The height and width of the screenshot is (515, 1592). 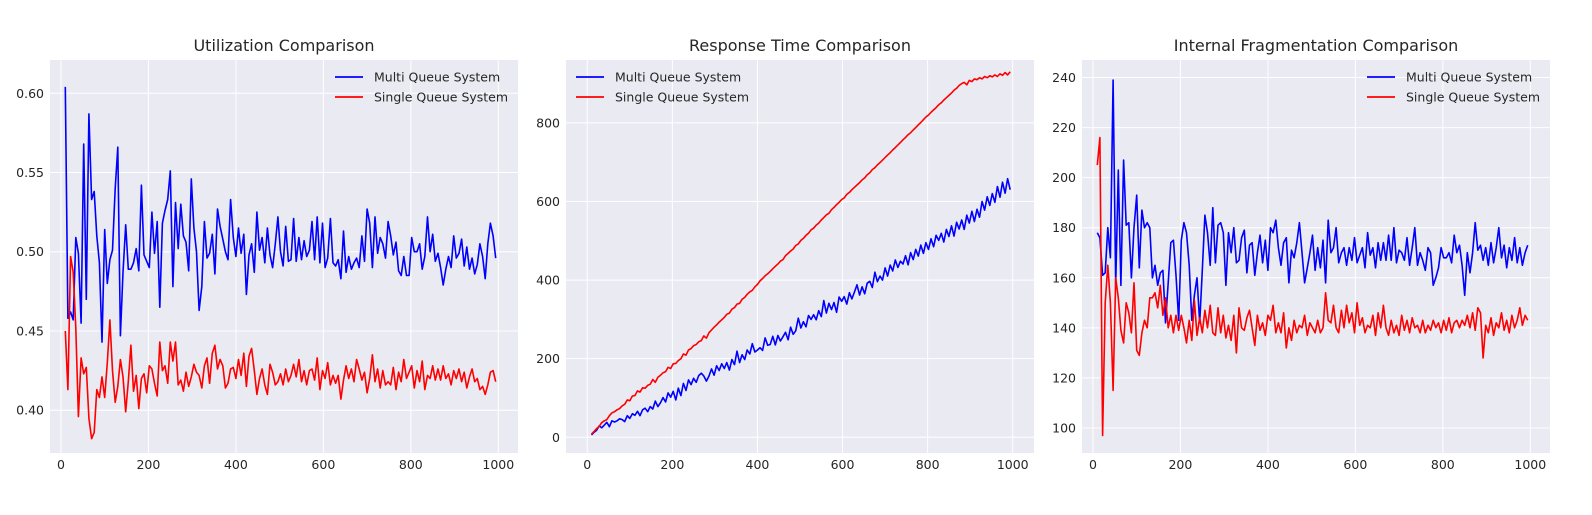 I want to click on y-tick-label: 160, so click(x=1064, y=277).